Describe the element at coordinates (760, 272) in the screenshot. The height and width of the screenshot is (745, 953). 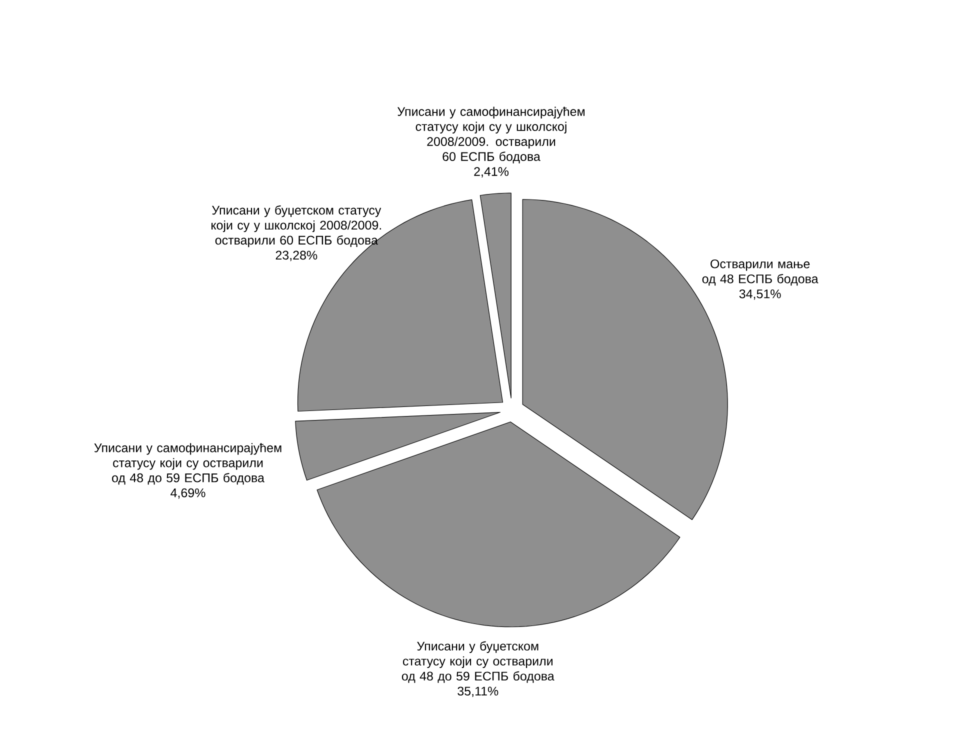
I see `slice-label: Остварили мање од 48 ЕСПБ бодова` at that location.